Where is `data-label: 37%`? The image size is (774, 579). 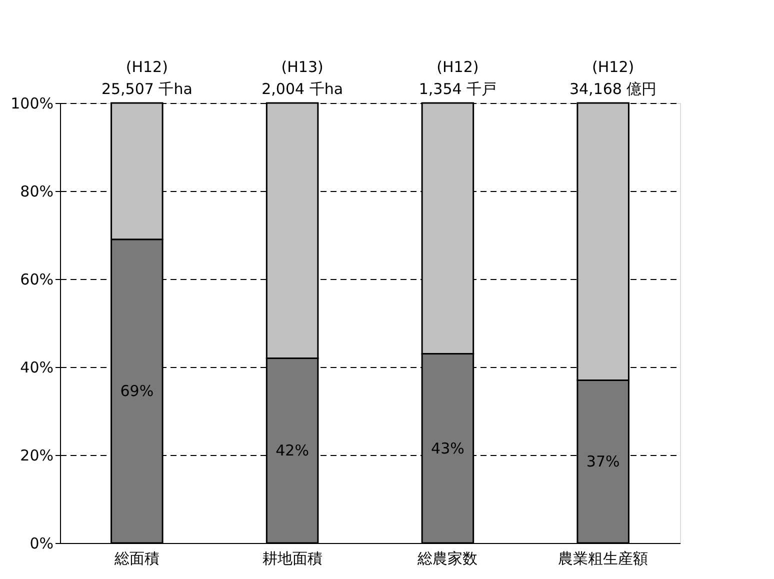
data-label: 37% is located at coordinates (603, 461).